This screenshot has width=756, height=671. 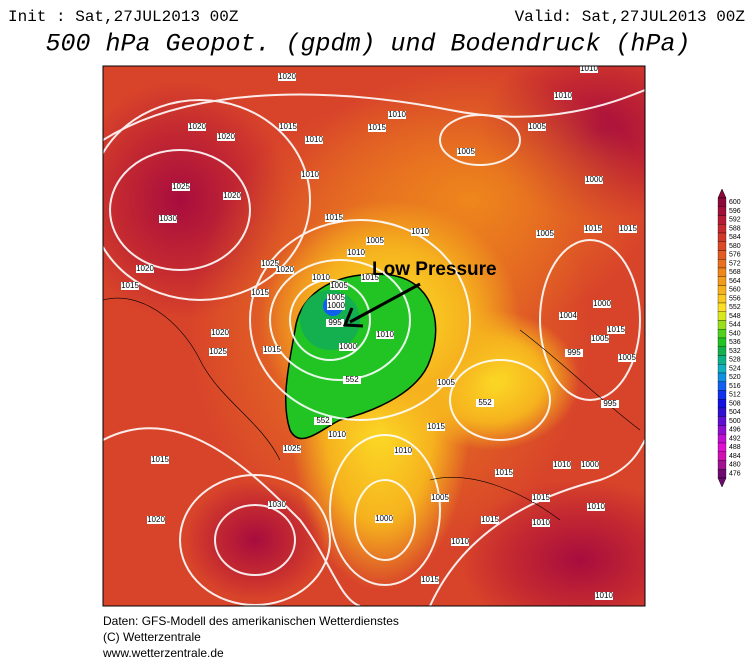 I want to click on colorbar-label: 544, so click(x=735, y=325).